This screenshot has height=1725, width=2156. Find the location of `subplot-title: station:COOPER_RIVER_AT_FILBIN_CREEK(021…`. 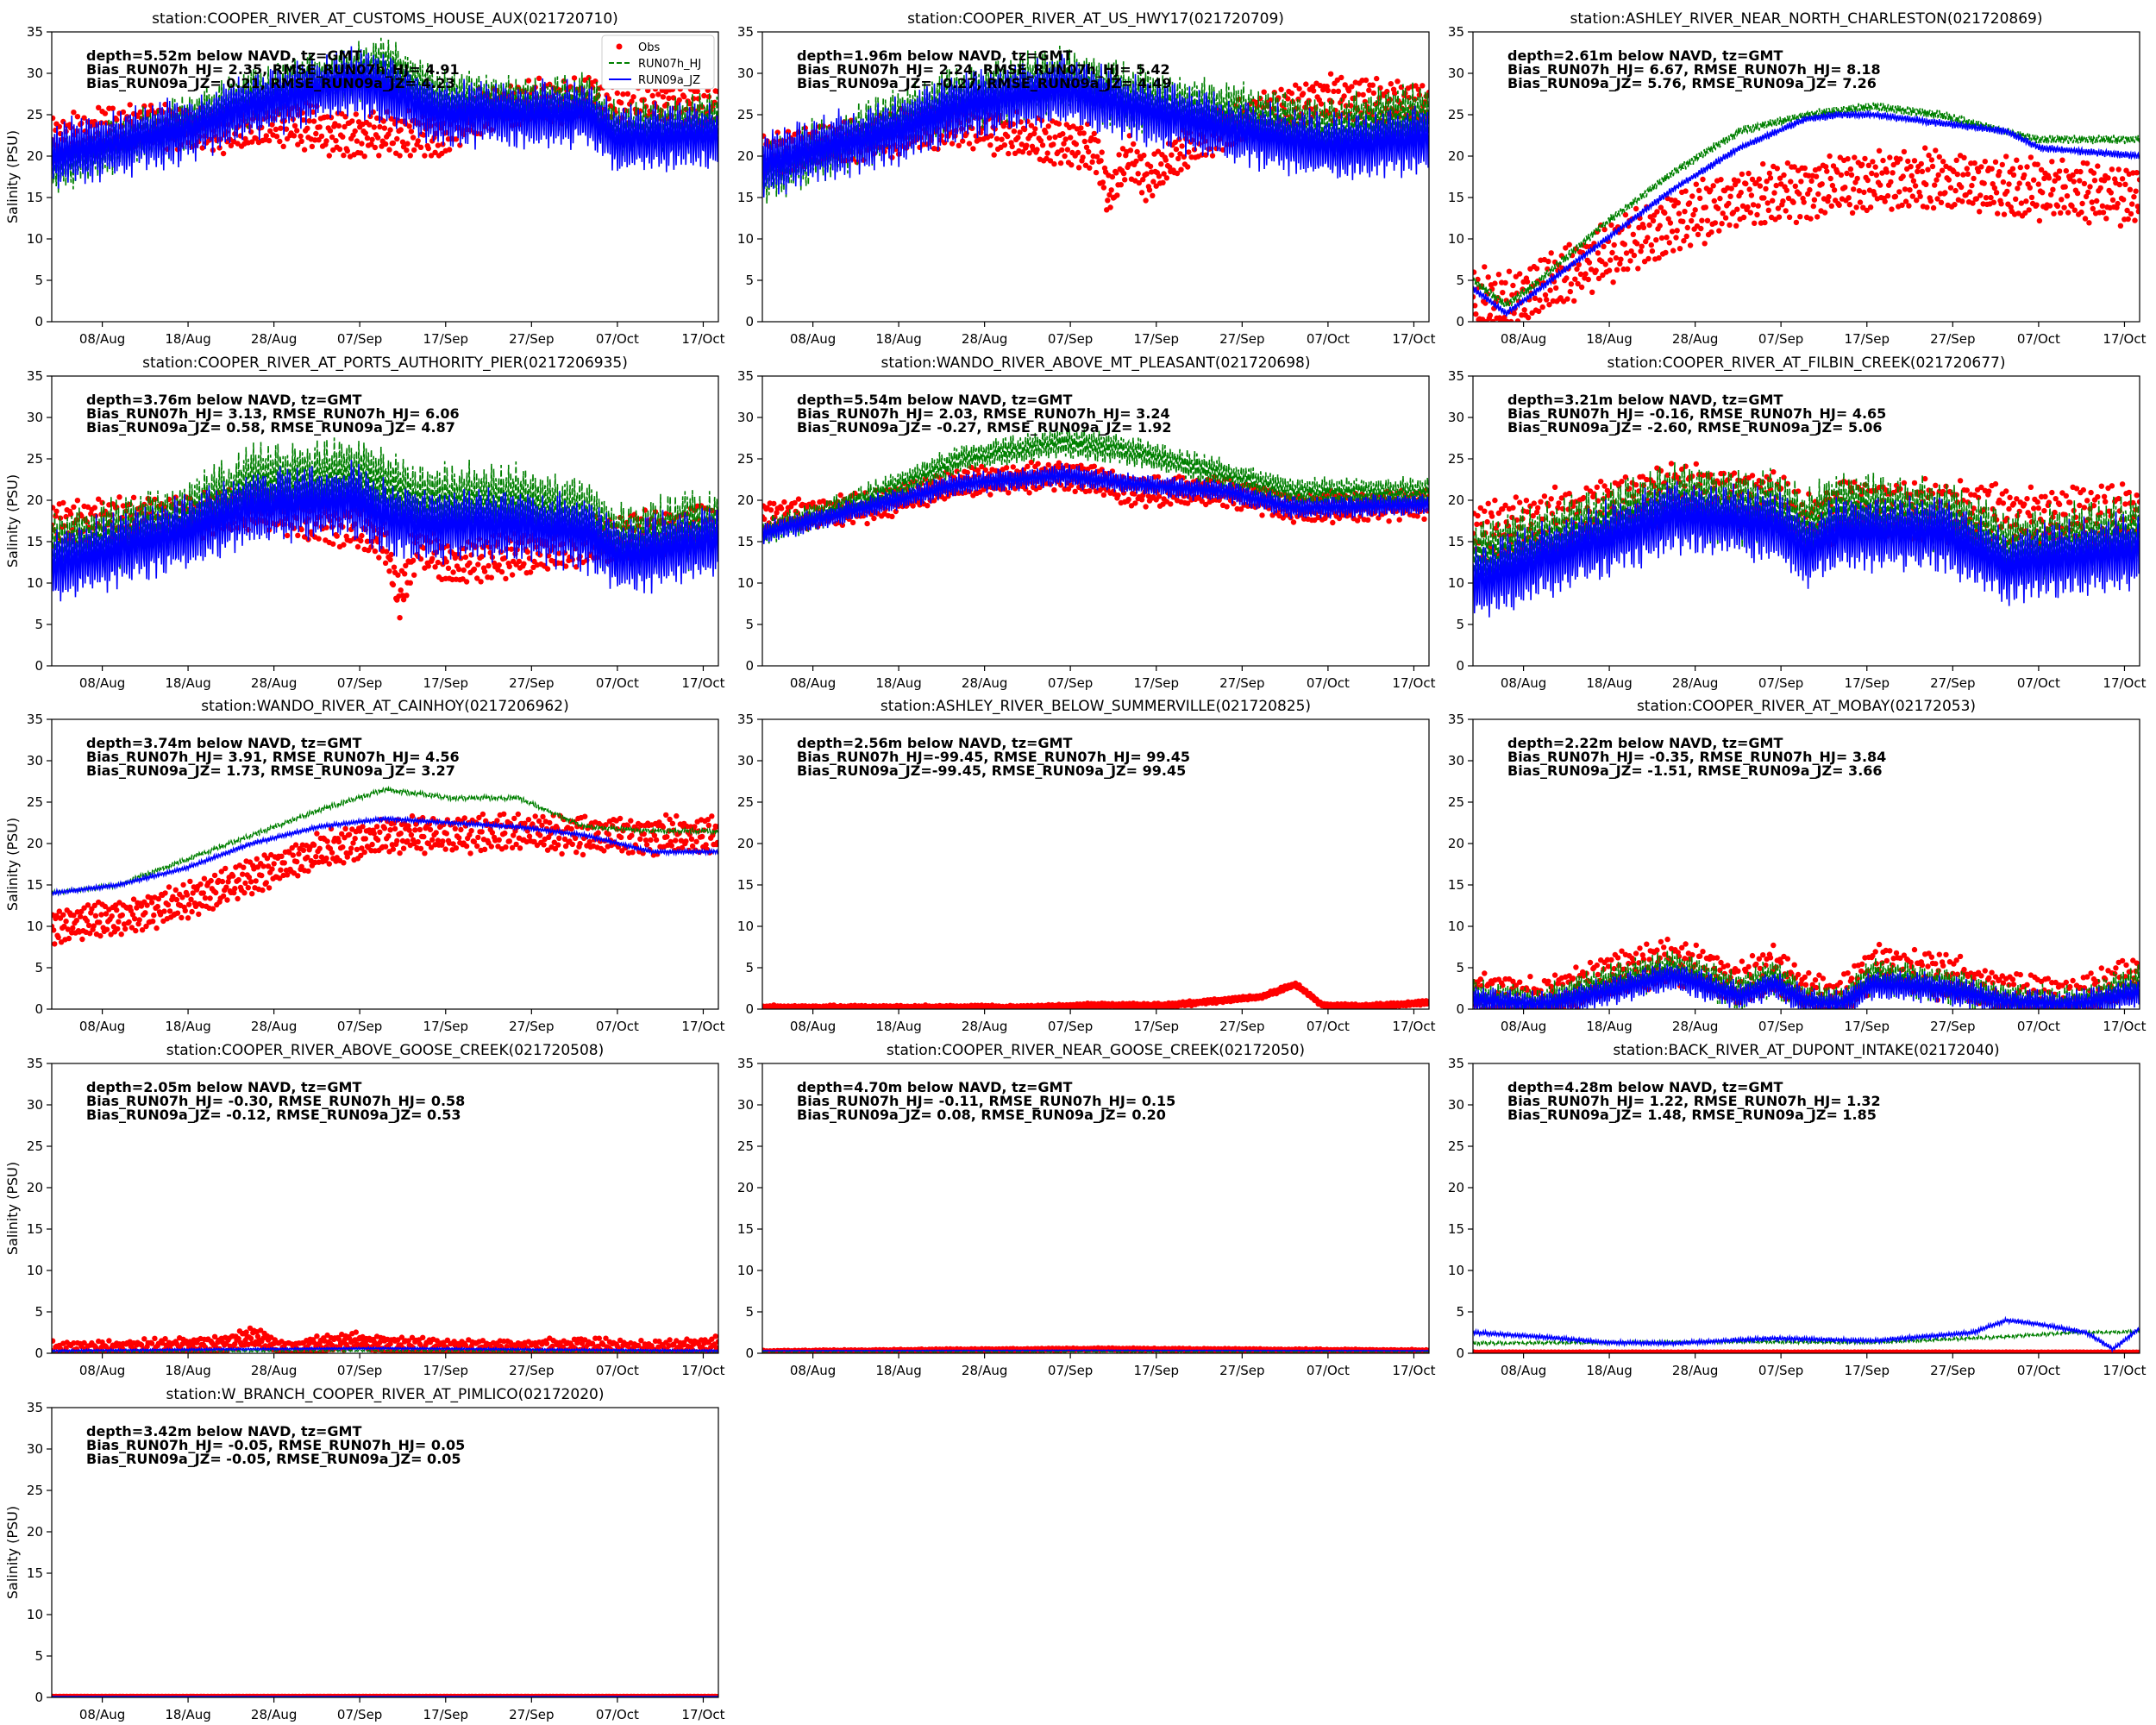

subplot-title: station:COOPER_RIVER_AT_FILBIN_CREEK(021… is located at coordinates (1807, 363).